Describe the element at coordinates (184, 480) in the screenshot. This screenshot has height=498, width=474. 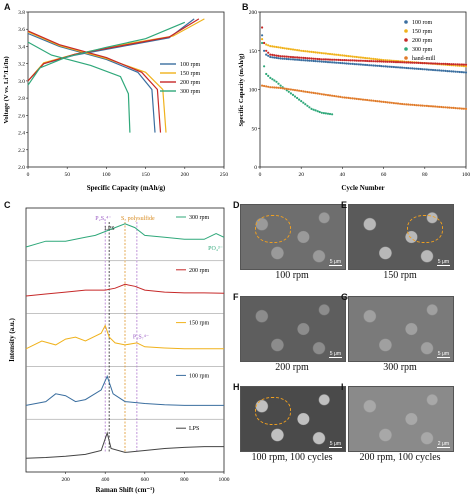
I see `chart-c-xtick-label: 800` at that location.